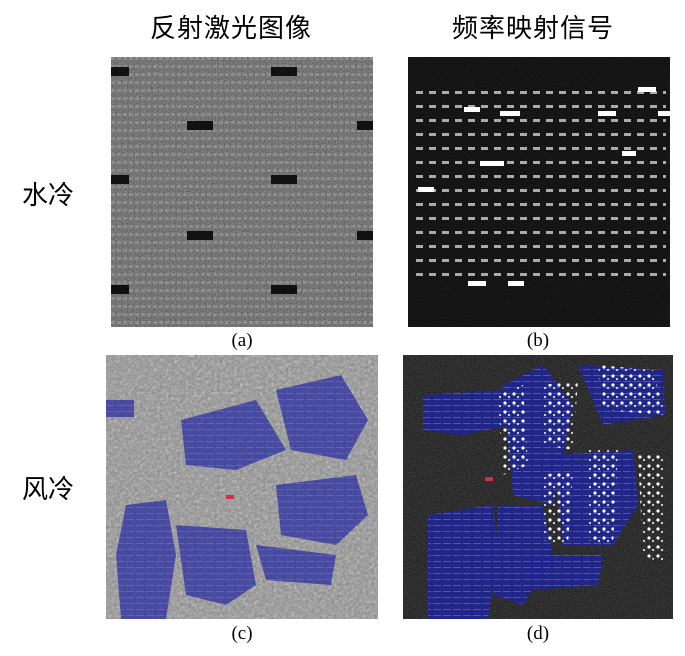 This screenshot has width=685, height=656. What do you see at coordinates (538, 341) in the screenshot?
I see `caption-b: (b)` at bounding box center [538, 341].